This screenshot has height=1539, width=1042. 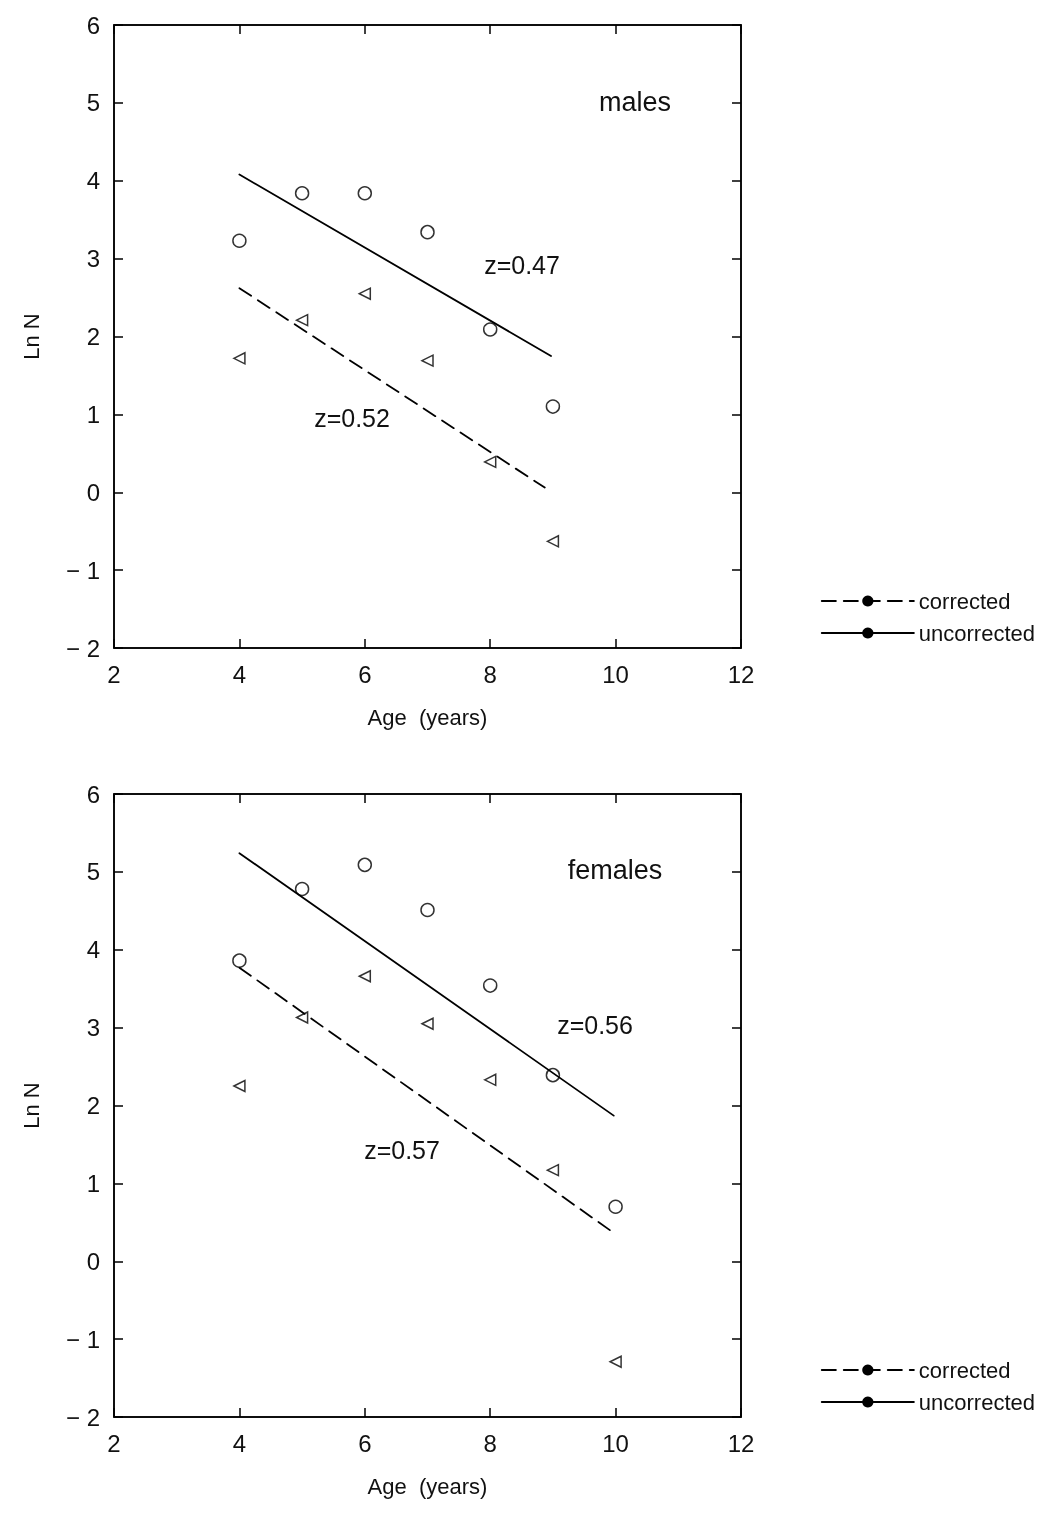 What do you see at coordinates (402, 1150) in the screenshot?
I see `annotation: z=0.57` at bounding box center [402, 1150].